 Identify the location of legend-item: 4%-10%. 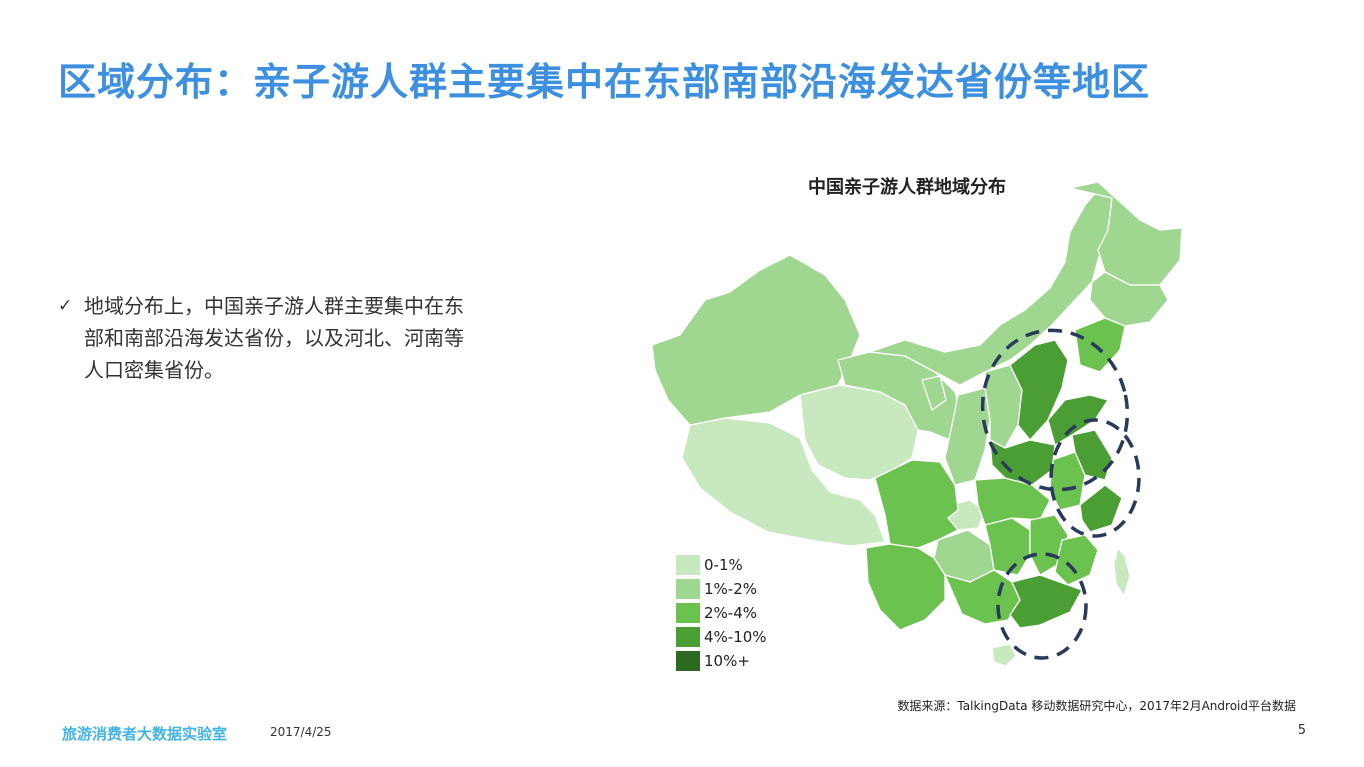
(721, 637).